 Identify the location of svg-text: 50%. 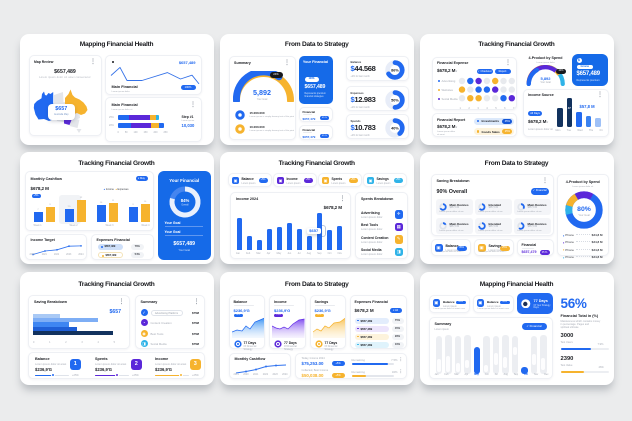
(395, 100).